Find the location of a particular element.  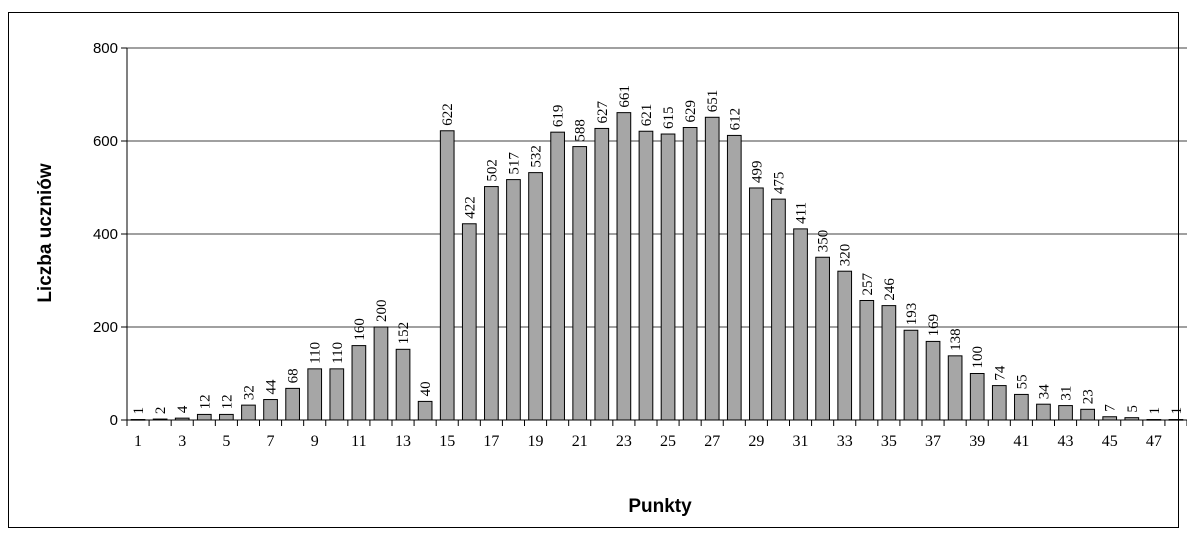

x-tick-label: 5 is located at coordinates (226, 441).